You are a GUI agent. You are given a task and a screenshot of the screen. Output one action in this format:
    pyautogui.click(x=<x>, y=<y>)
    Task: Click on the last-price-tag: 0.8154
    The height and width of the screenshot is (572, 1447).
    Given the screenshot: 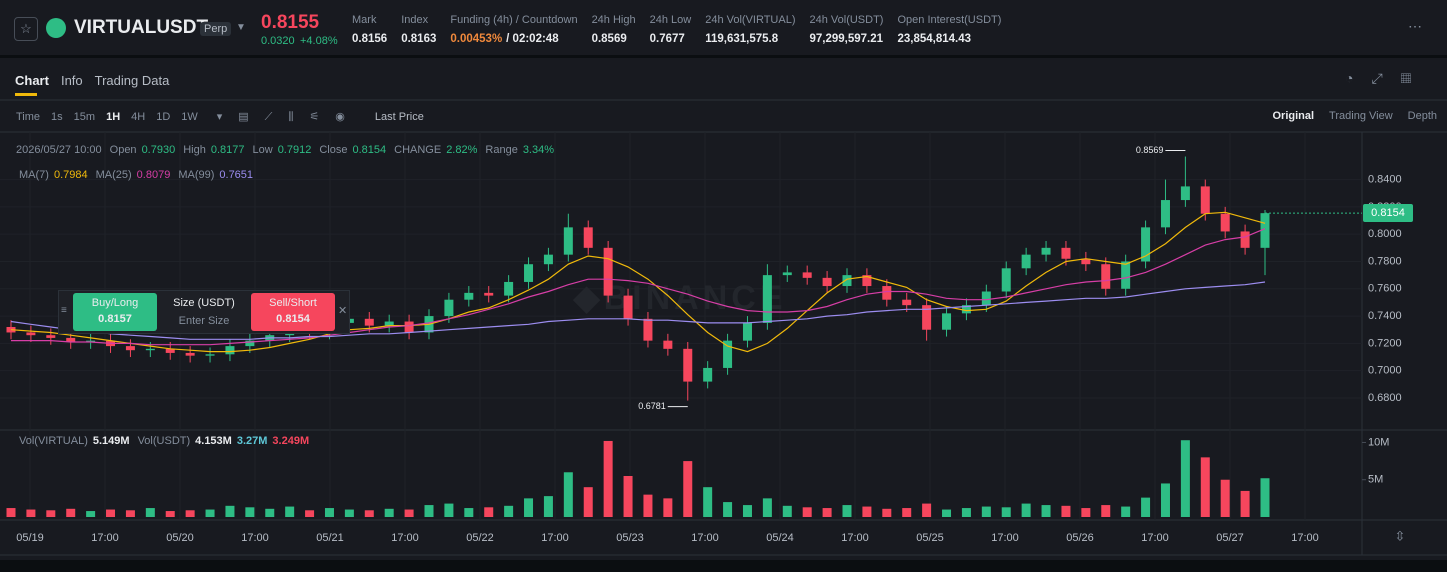 What is the action you would take?
    pyautogui.click(x=1388, y=213)
    